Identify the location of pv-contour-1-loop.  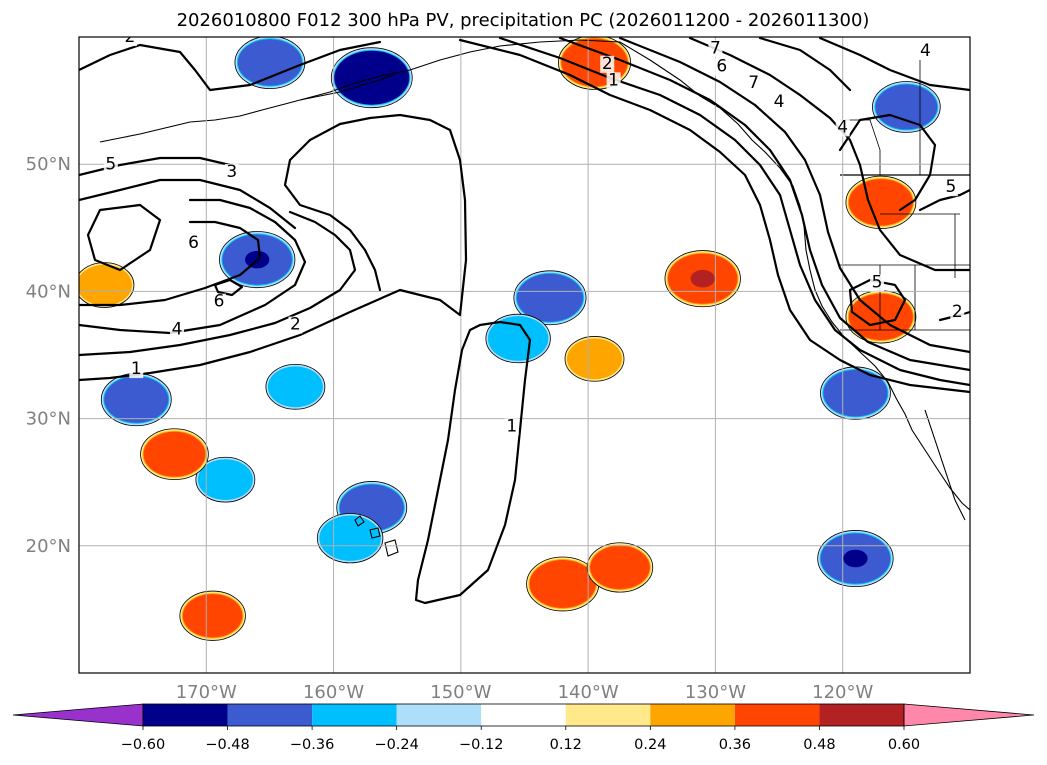
(473, 462).